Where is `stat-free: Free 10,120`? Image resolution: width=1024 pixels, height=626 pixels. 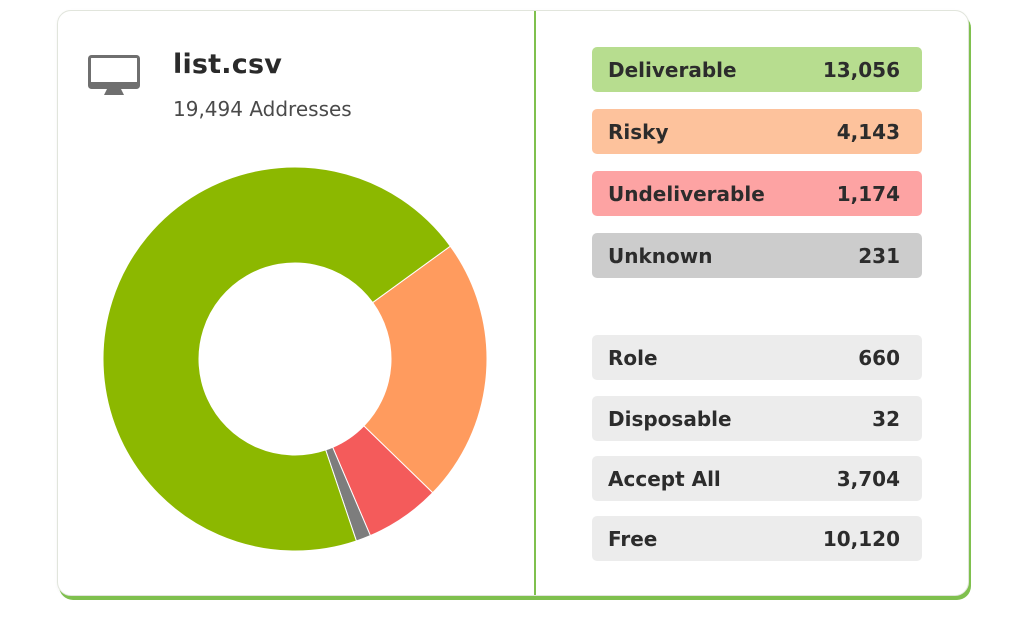
stat-free: Free 10,120 is located at coordinates (757, 538).